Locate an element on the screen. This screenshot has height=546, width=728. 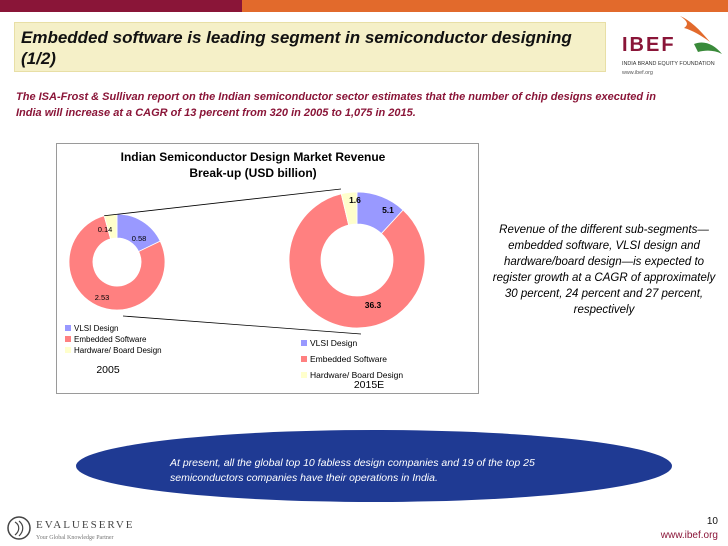
top-bar-maroon-segment is located at coordinates (121, 6).